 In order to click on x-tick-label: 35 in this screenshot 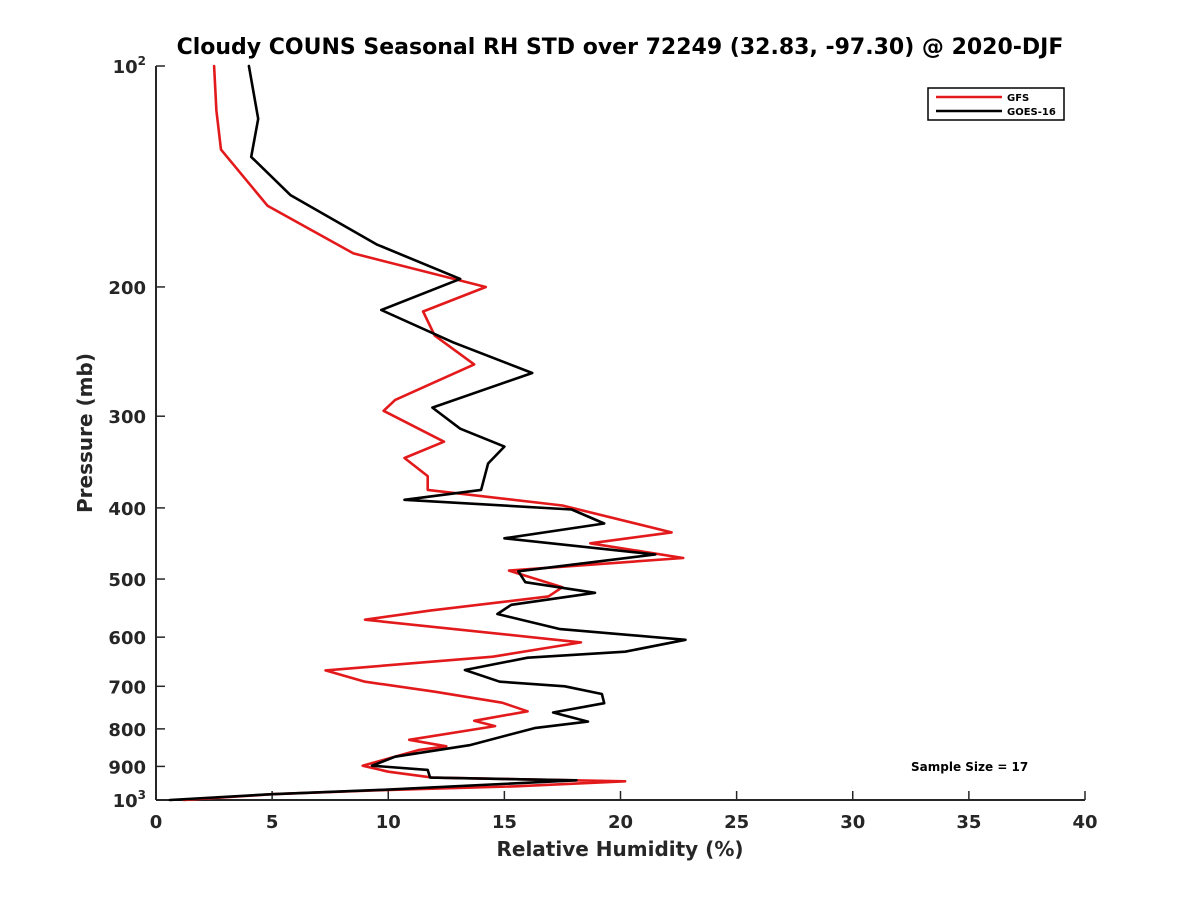, I will do `click(968, 822)`.